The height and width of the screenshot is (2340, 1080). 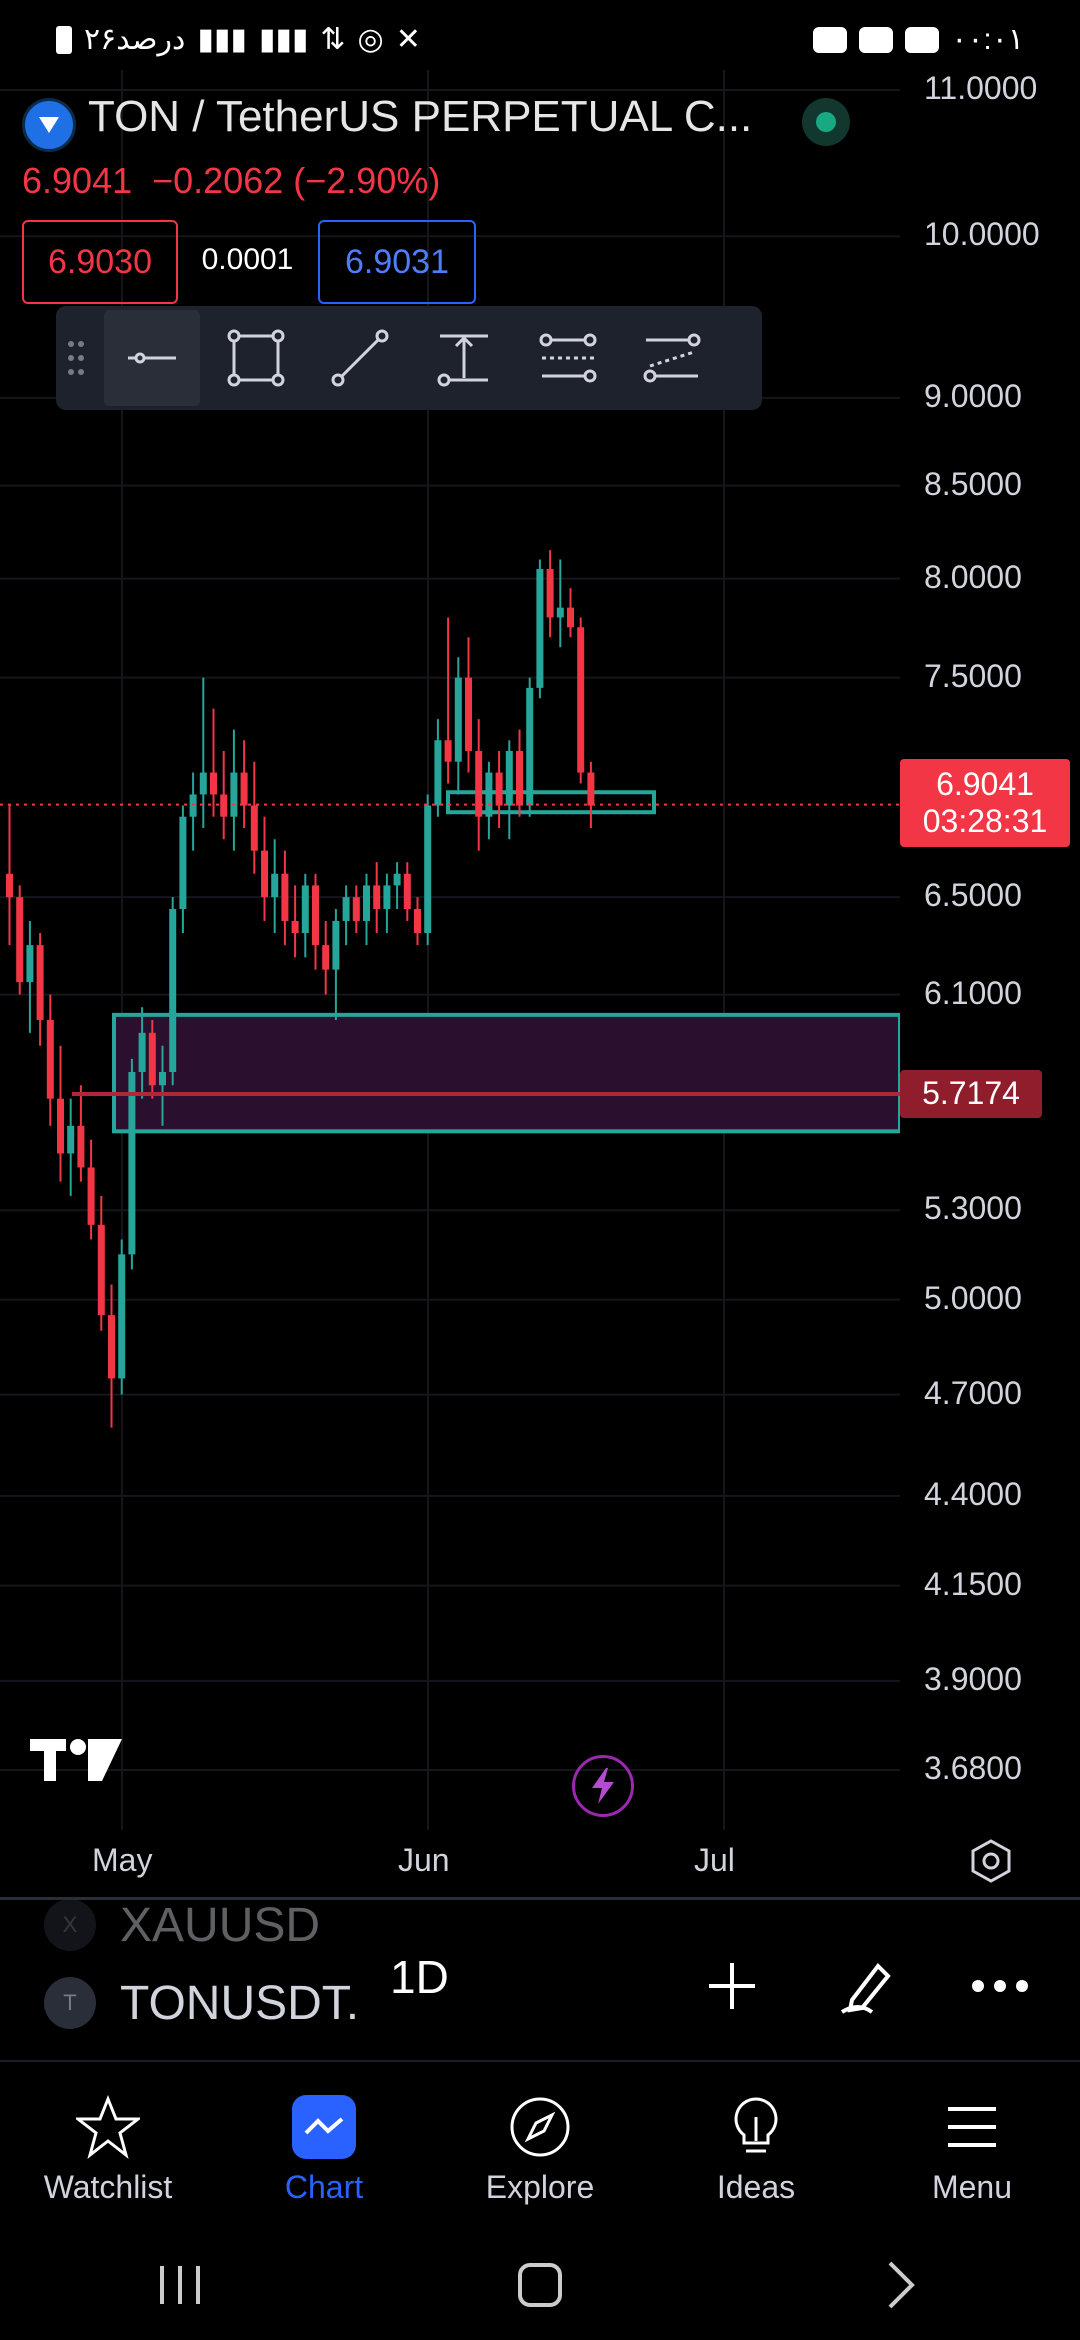 I want to click on nav-explore: Explore, so click(x=540, y=2150).